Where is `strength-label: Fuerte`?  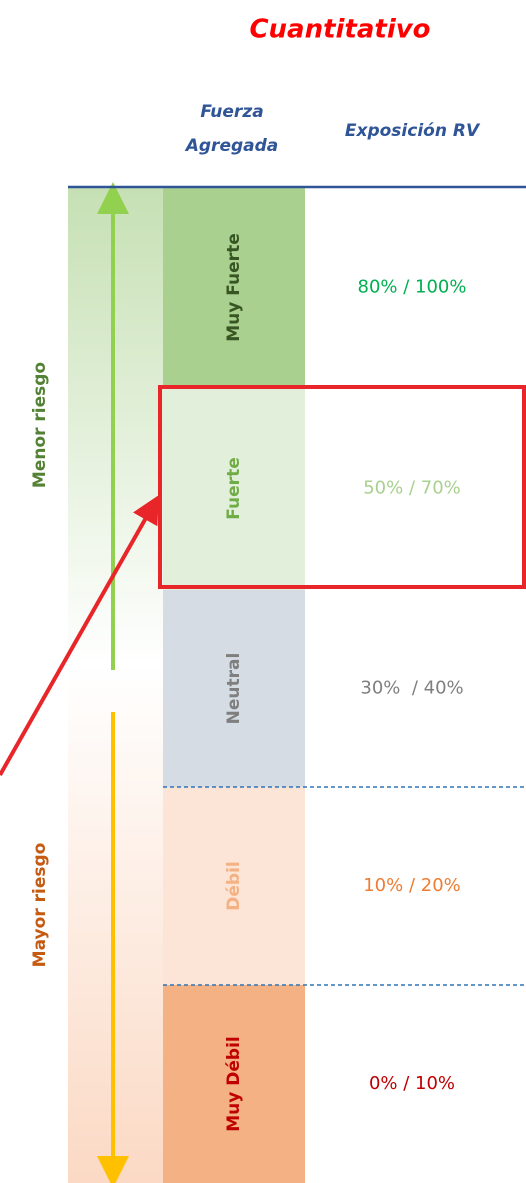 strength-label: Fuerte is located at coordinates (234, 488).